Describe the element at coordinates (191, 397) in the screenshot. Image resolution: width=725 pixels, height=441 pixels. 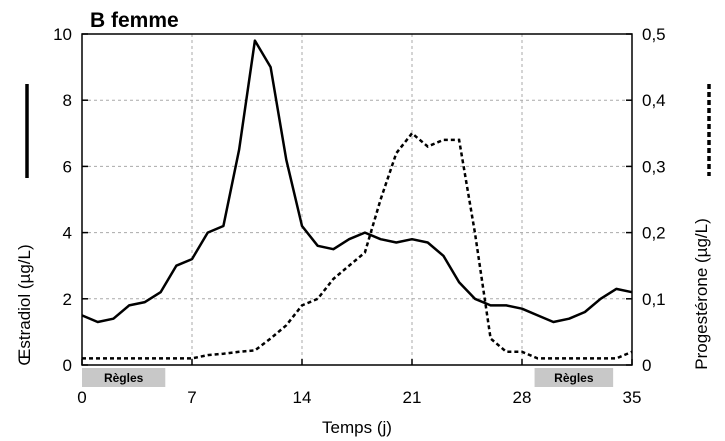
I see `x-tick-label: 7` at that location.